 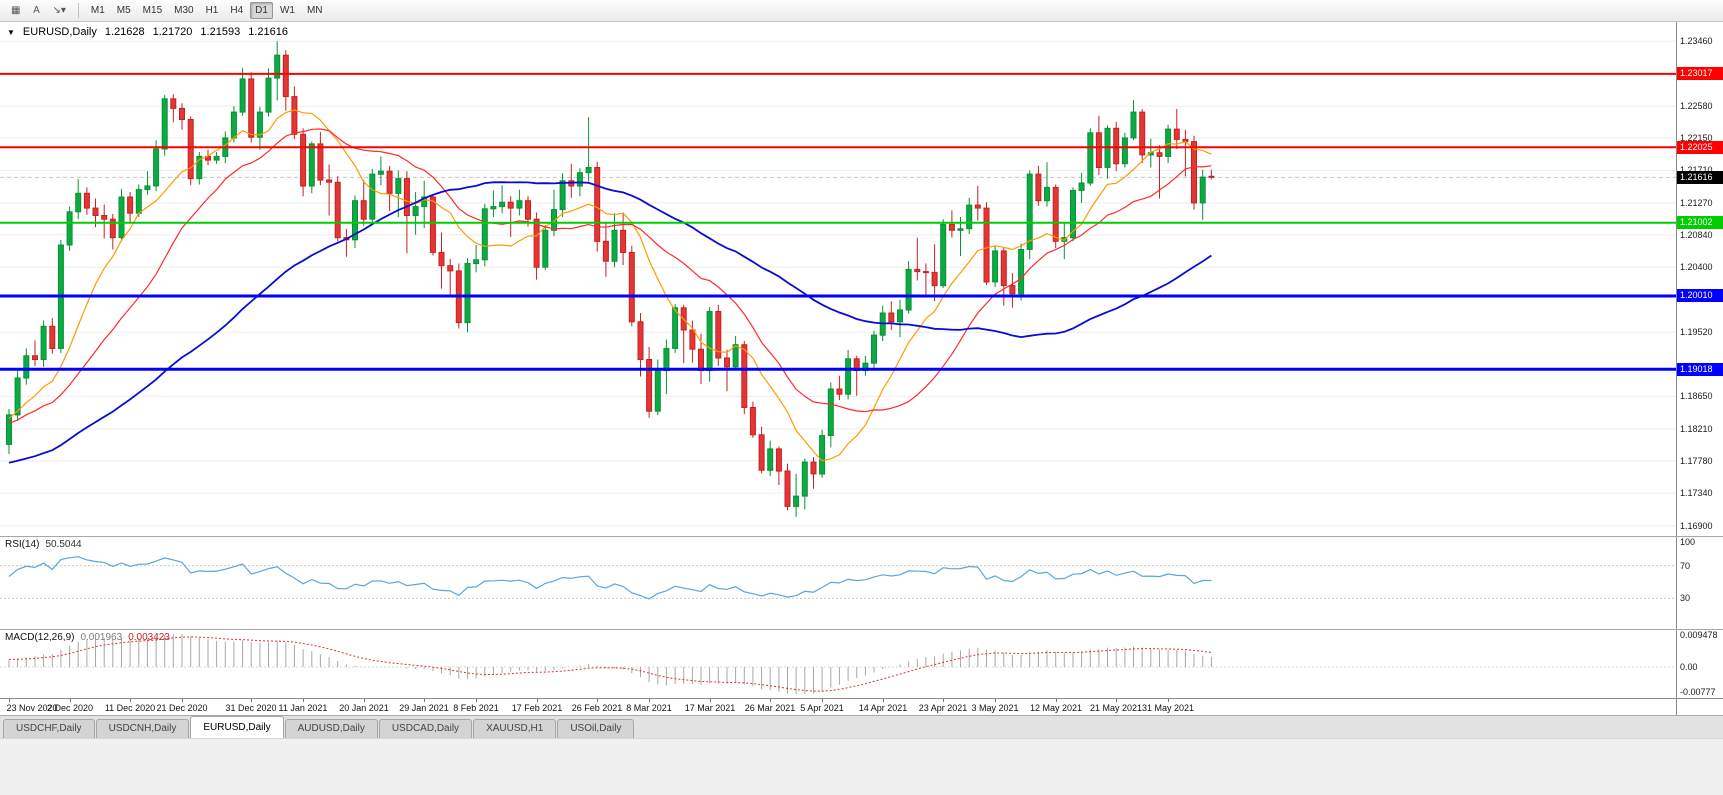 I want to click on chart-tab-usdcad: USDCAD,Daily, so click(x=425, y=728).